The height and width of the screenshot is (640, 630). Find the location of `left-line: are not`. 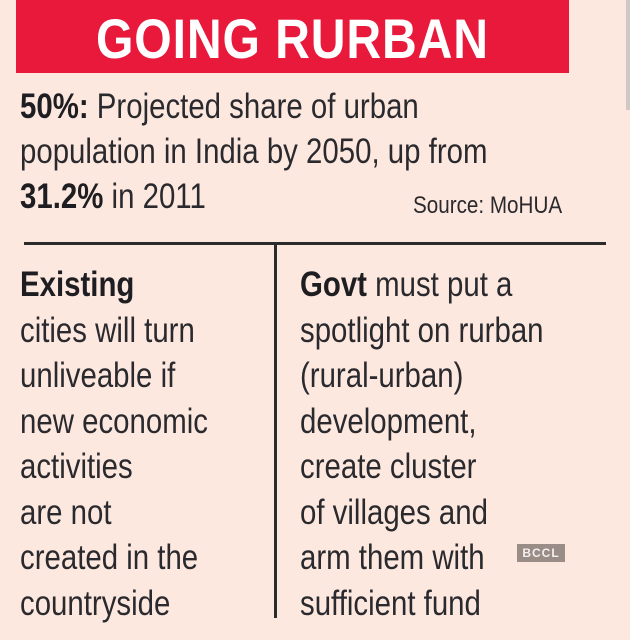

left-line: are not is located at coordinates (66, 512).